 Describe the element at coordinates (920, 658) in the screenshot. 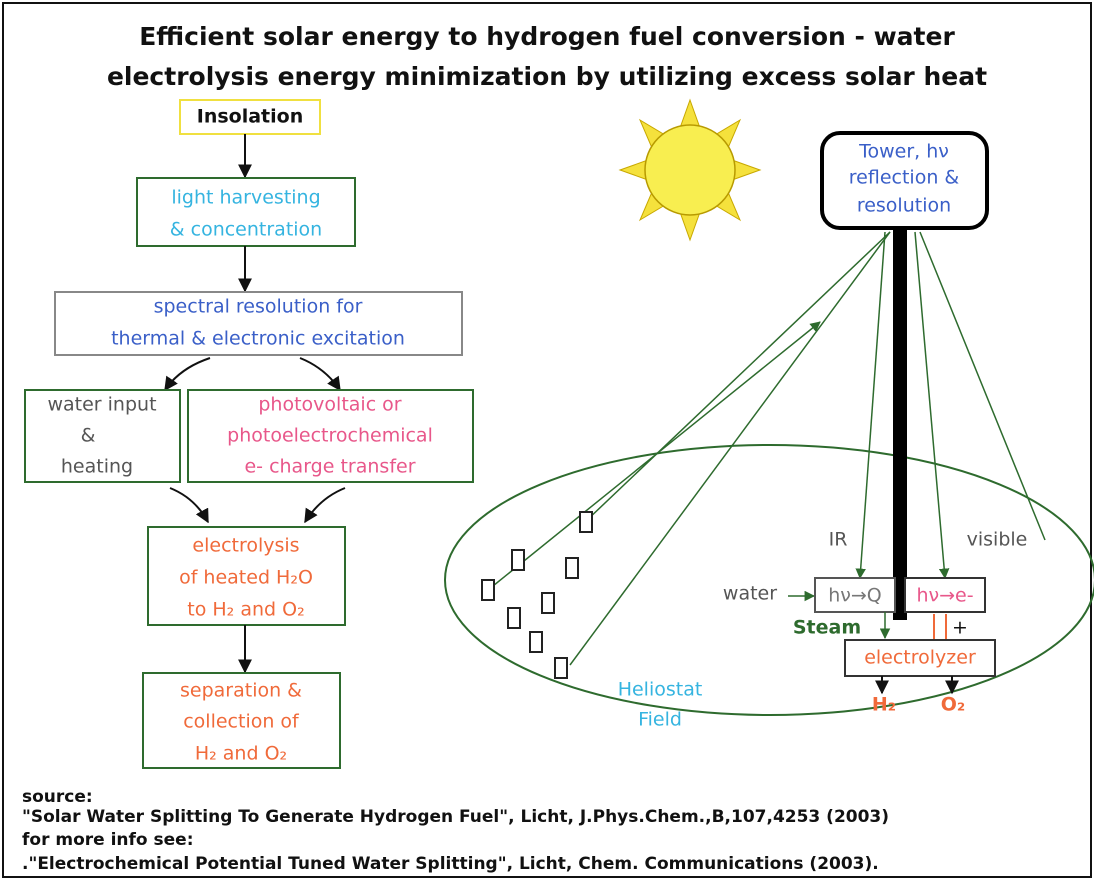

I see `box-label: electrolyzer` at that location.